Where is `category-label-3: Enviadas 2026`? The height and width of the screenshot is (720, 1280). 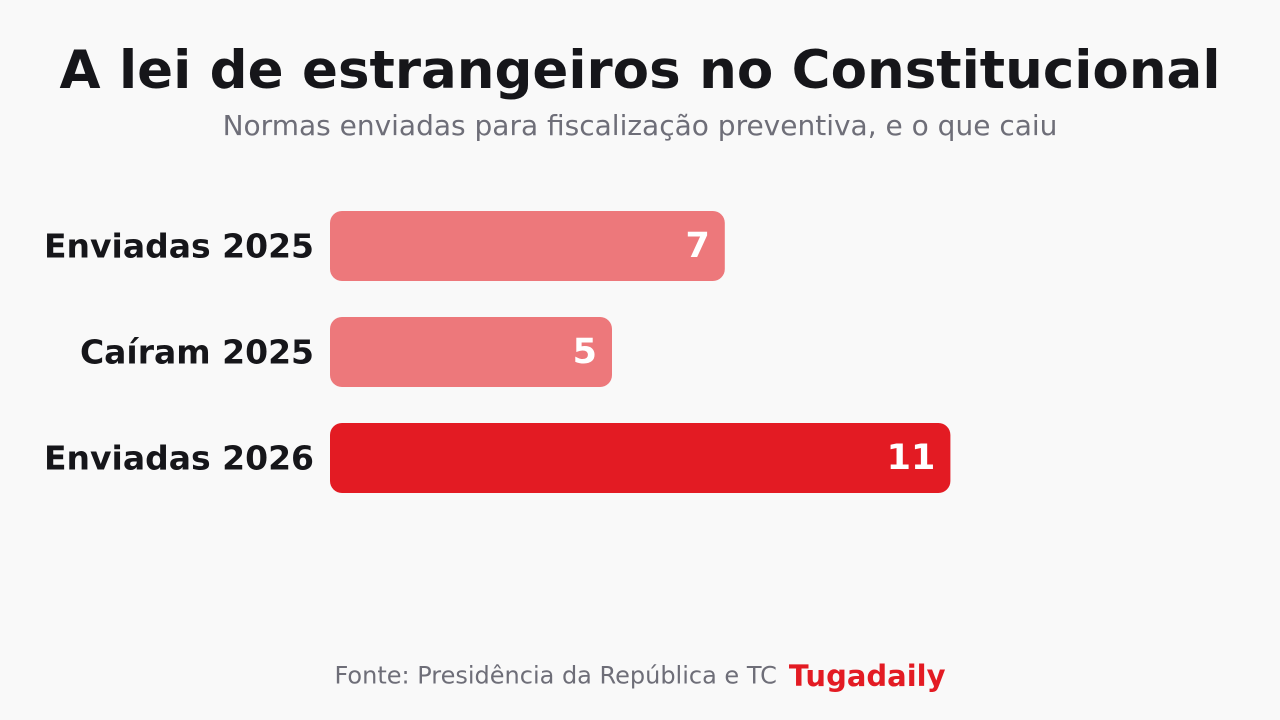 category-label-3: Enviadas 2026 is located at coordinates (179, 458).